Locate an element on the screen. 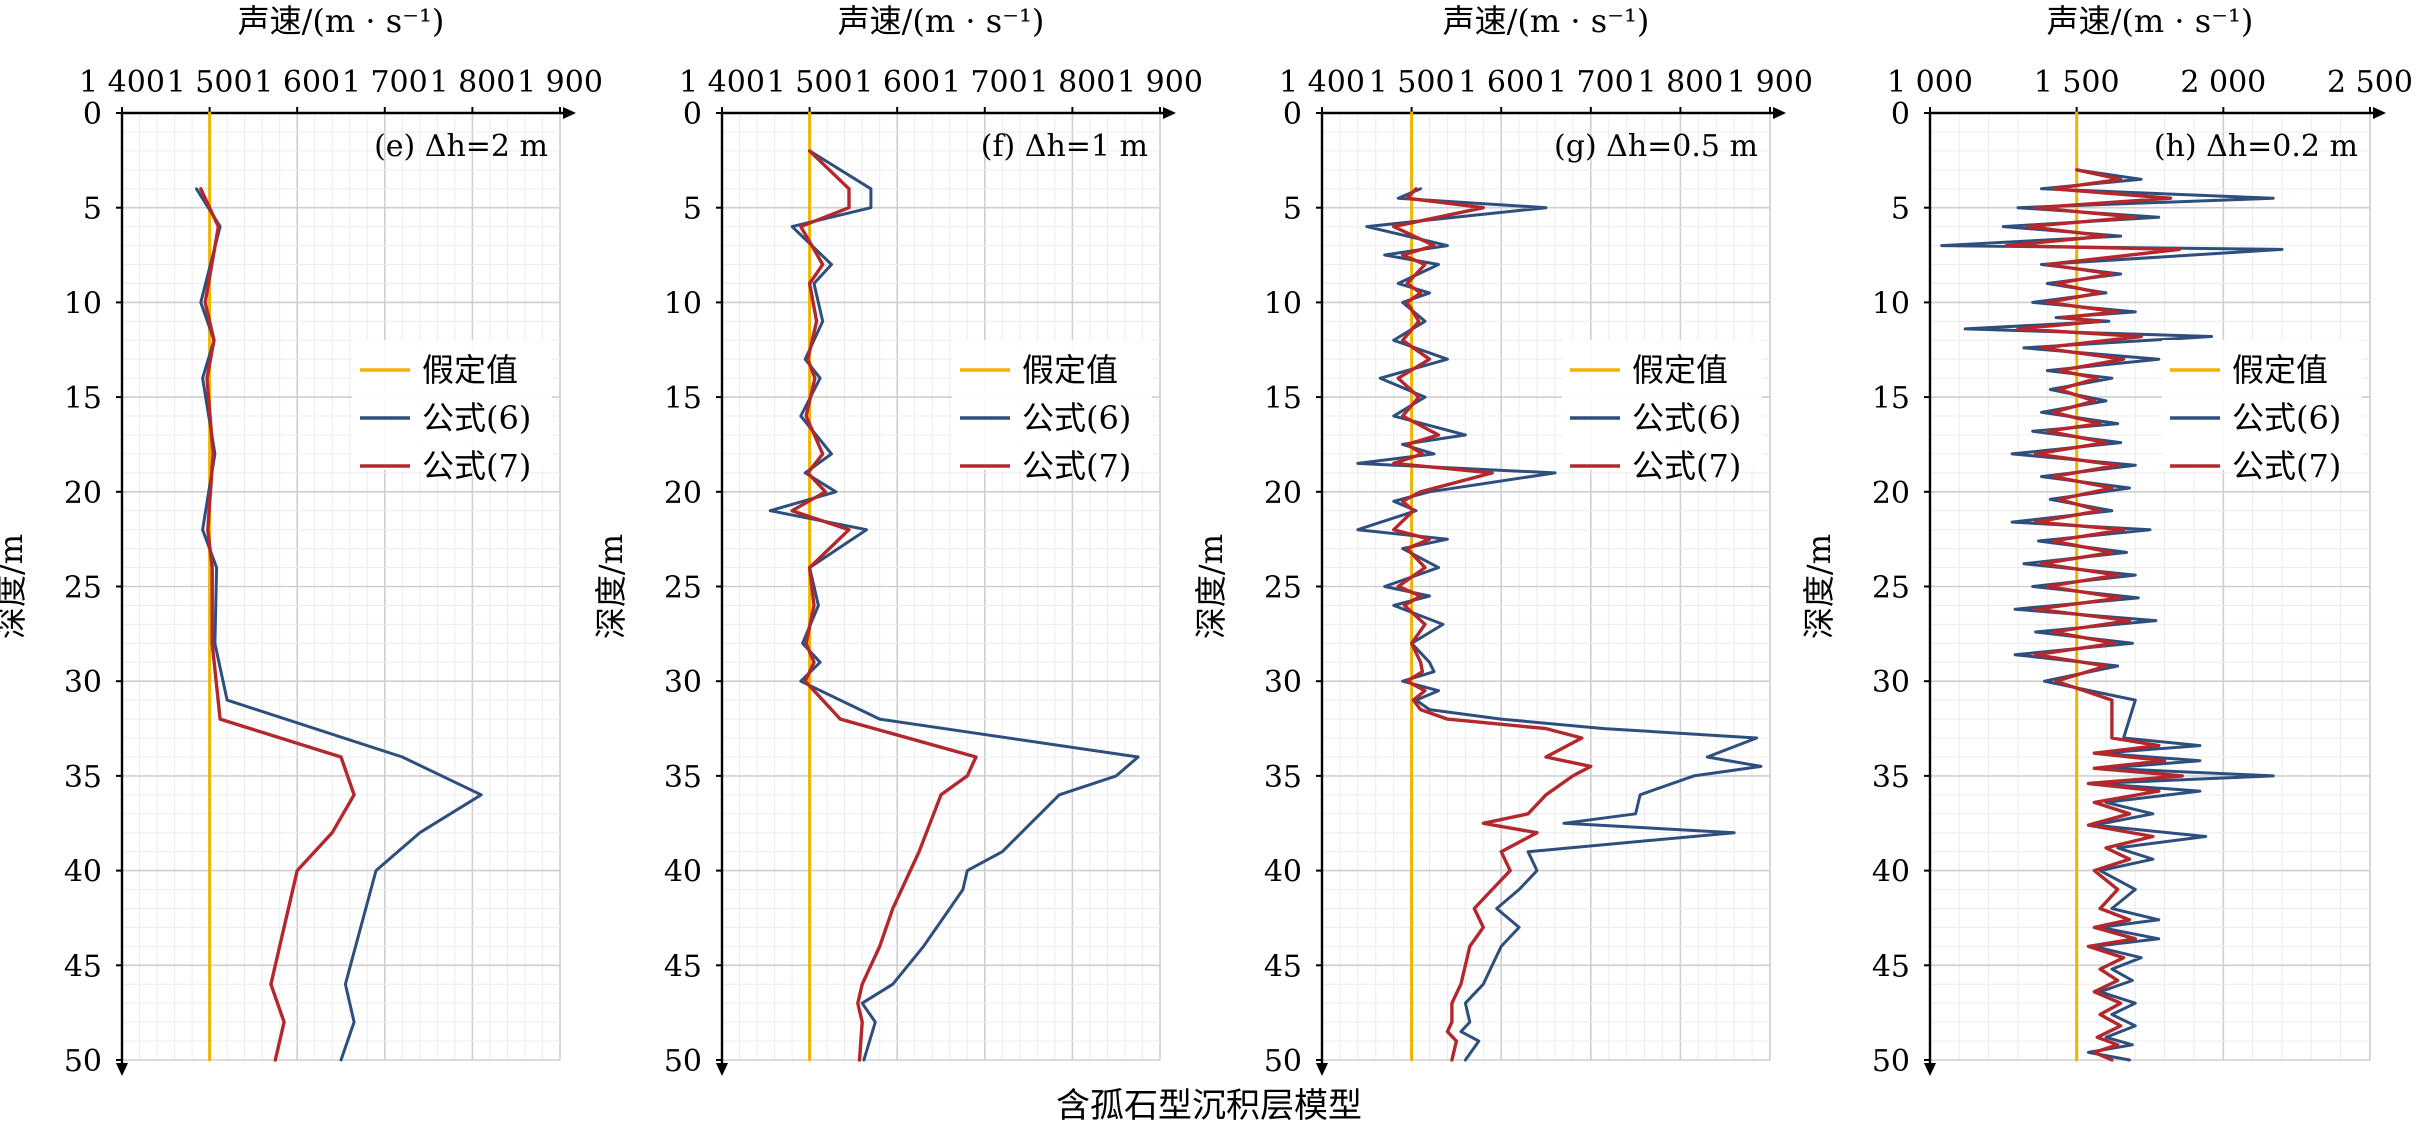  x-tick-label: 1 800 is located at coordinates (1072, 82).